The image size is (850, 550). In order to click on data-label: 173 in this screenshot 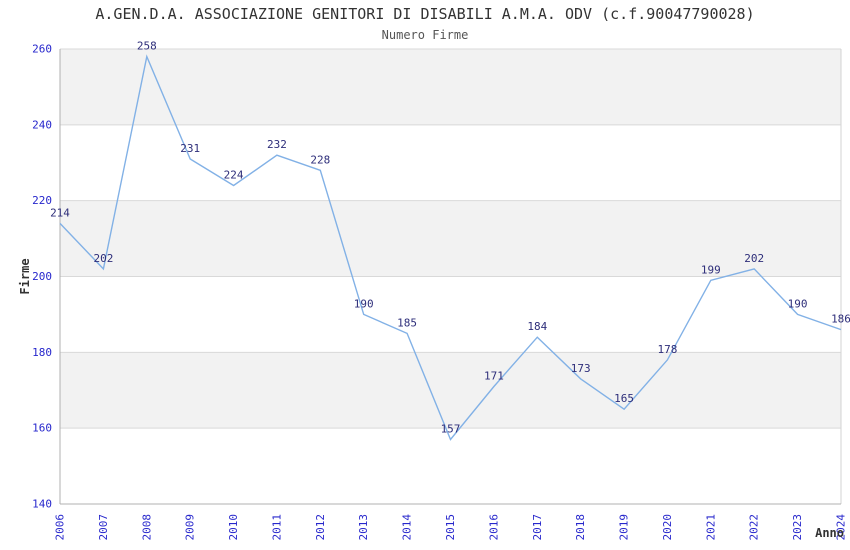, I will do `click(581, 368)`.